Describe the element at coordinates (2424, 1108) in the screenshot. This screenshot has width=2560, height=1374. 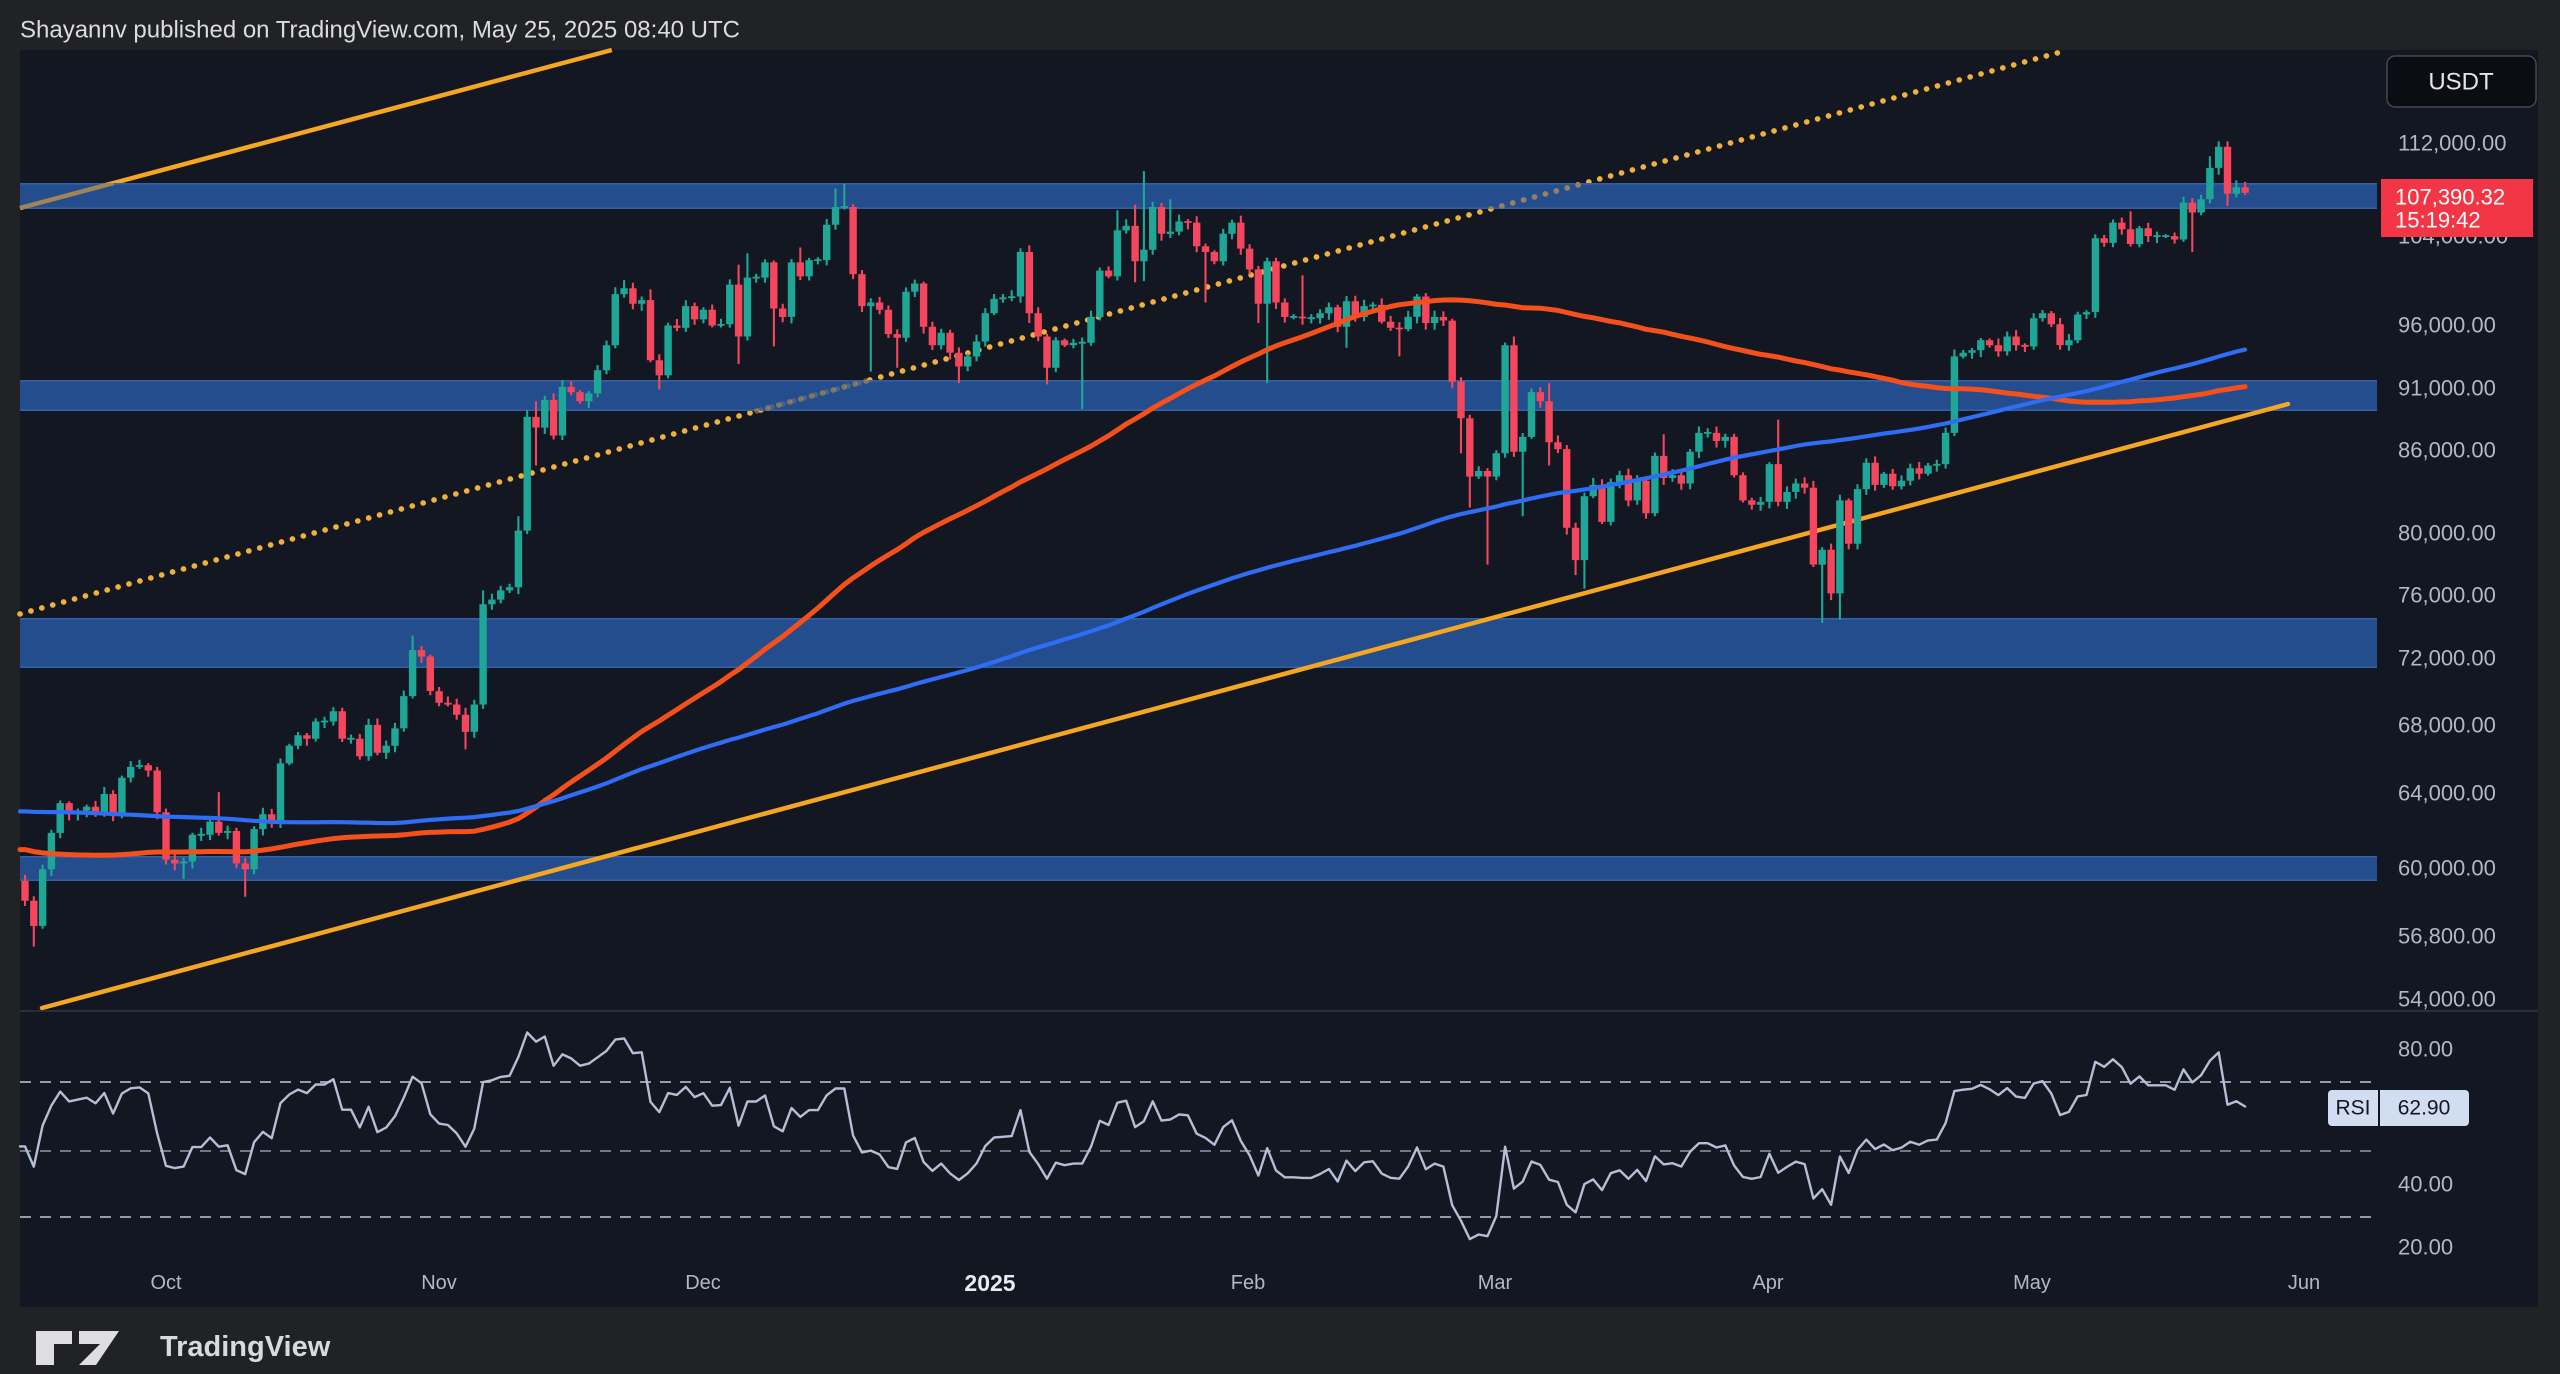
I see `svg-text: 62.90` at that location.